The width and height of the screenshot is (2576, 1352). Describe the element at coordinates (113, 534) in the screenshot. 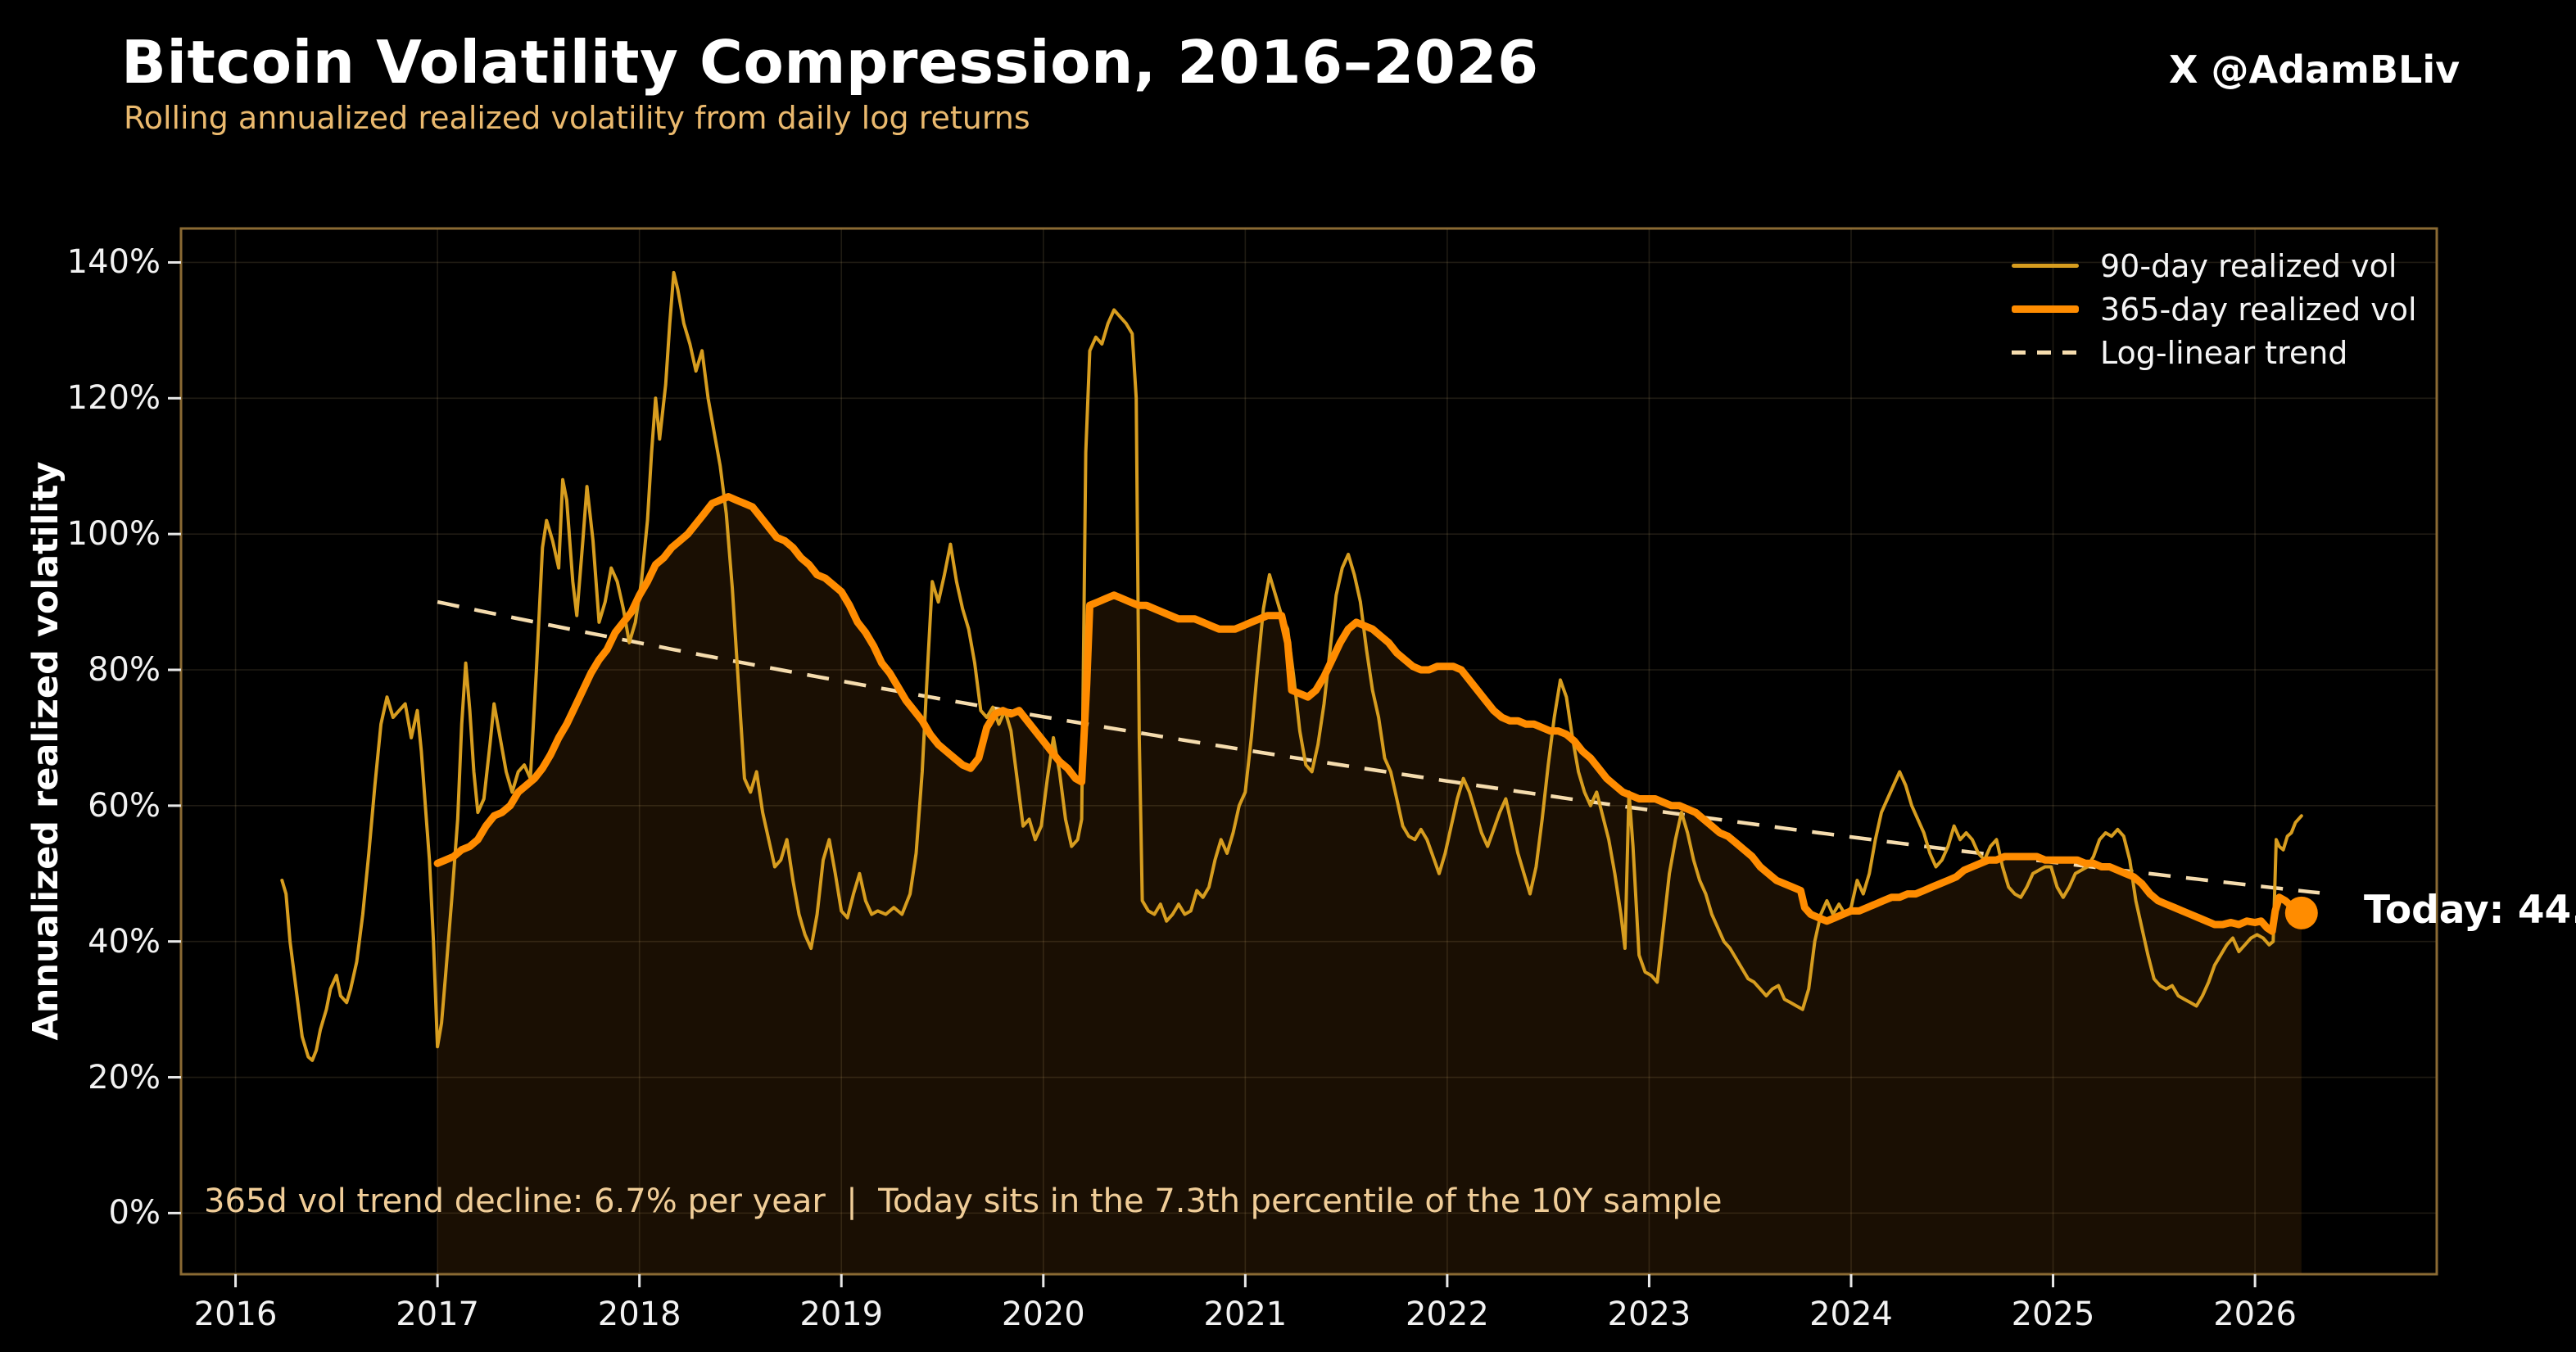

I see `y-tick-label: 100%` at that location.